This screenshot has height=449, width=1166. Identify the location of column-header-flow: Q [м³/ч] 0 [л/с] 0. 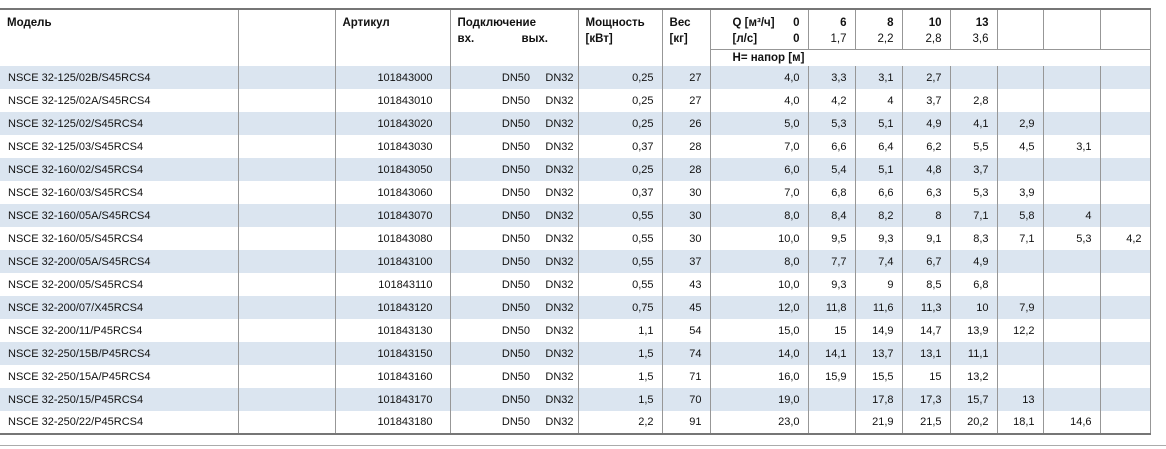
(759, 29).